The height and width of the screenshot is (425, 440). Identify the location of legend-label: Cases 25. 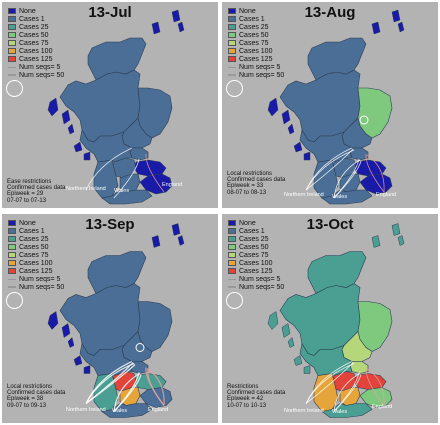
(34, 239).